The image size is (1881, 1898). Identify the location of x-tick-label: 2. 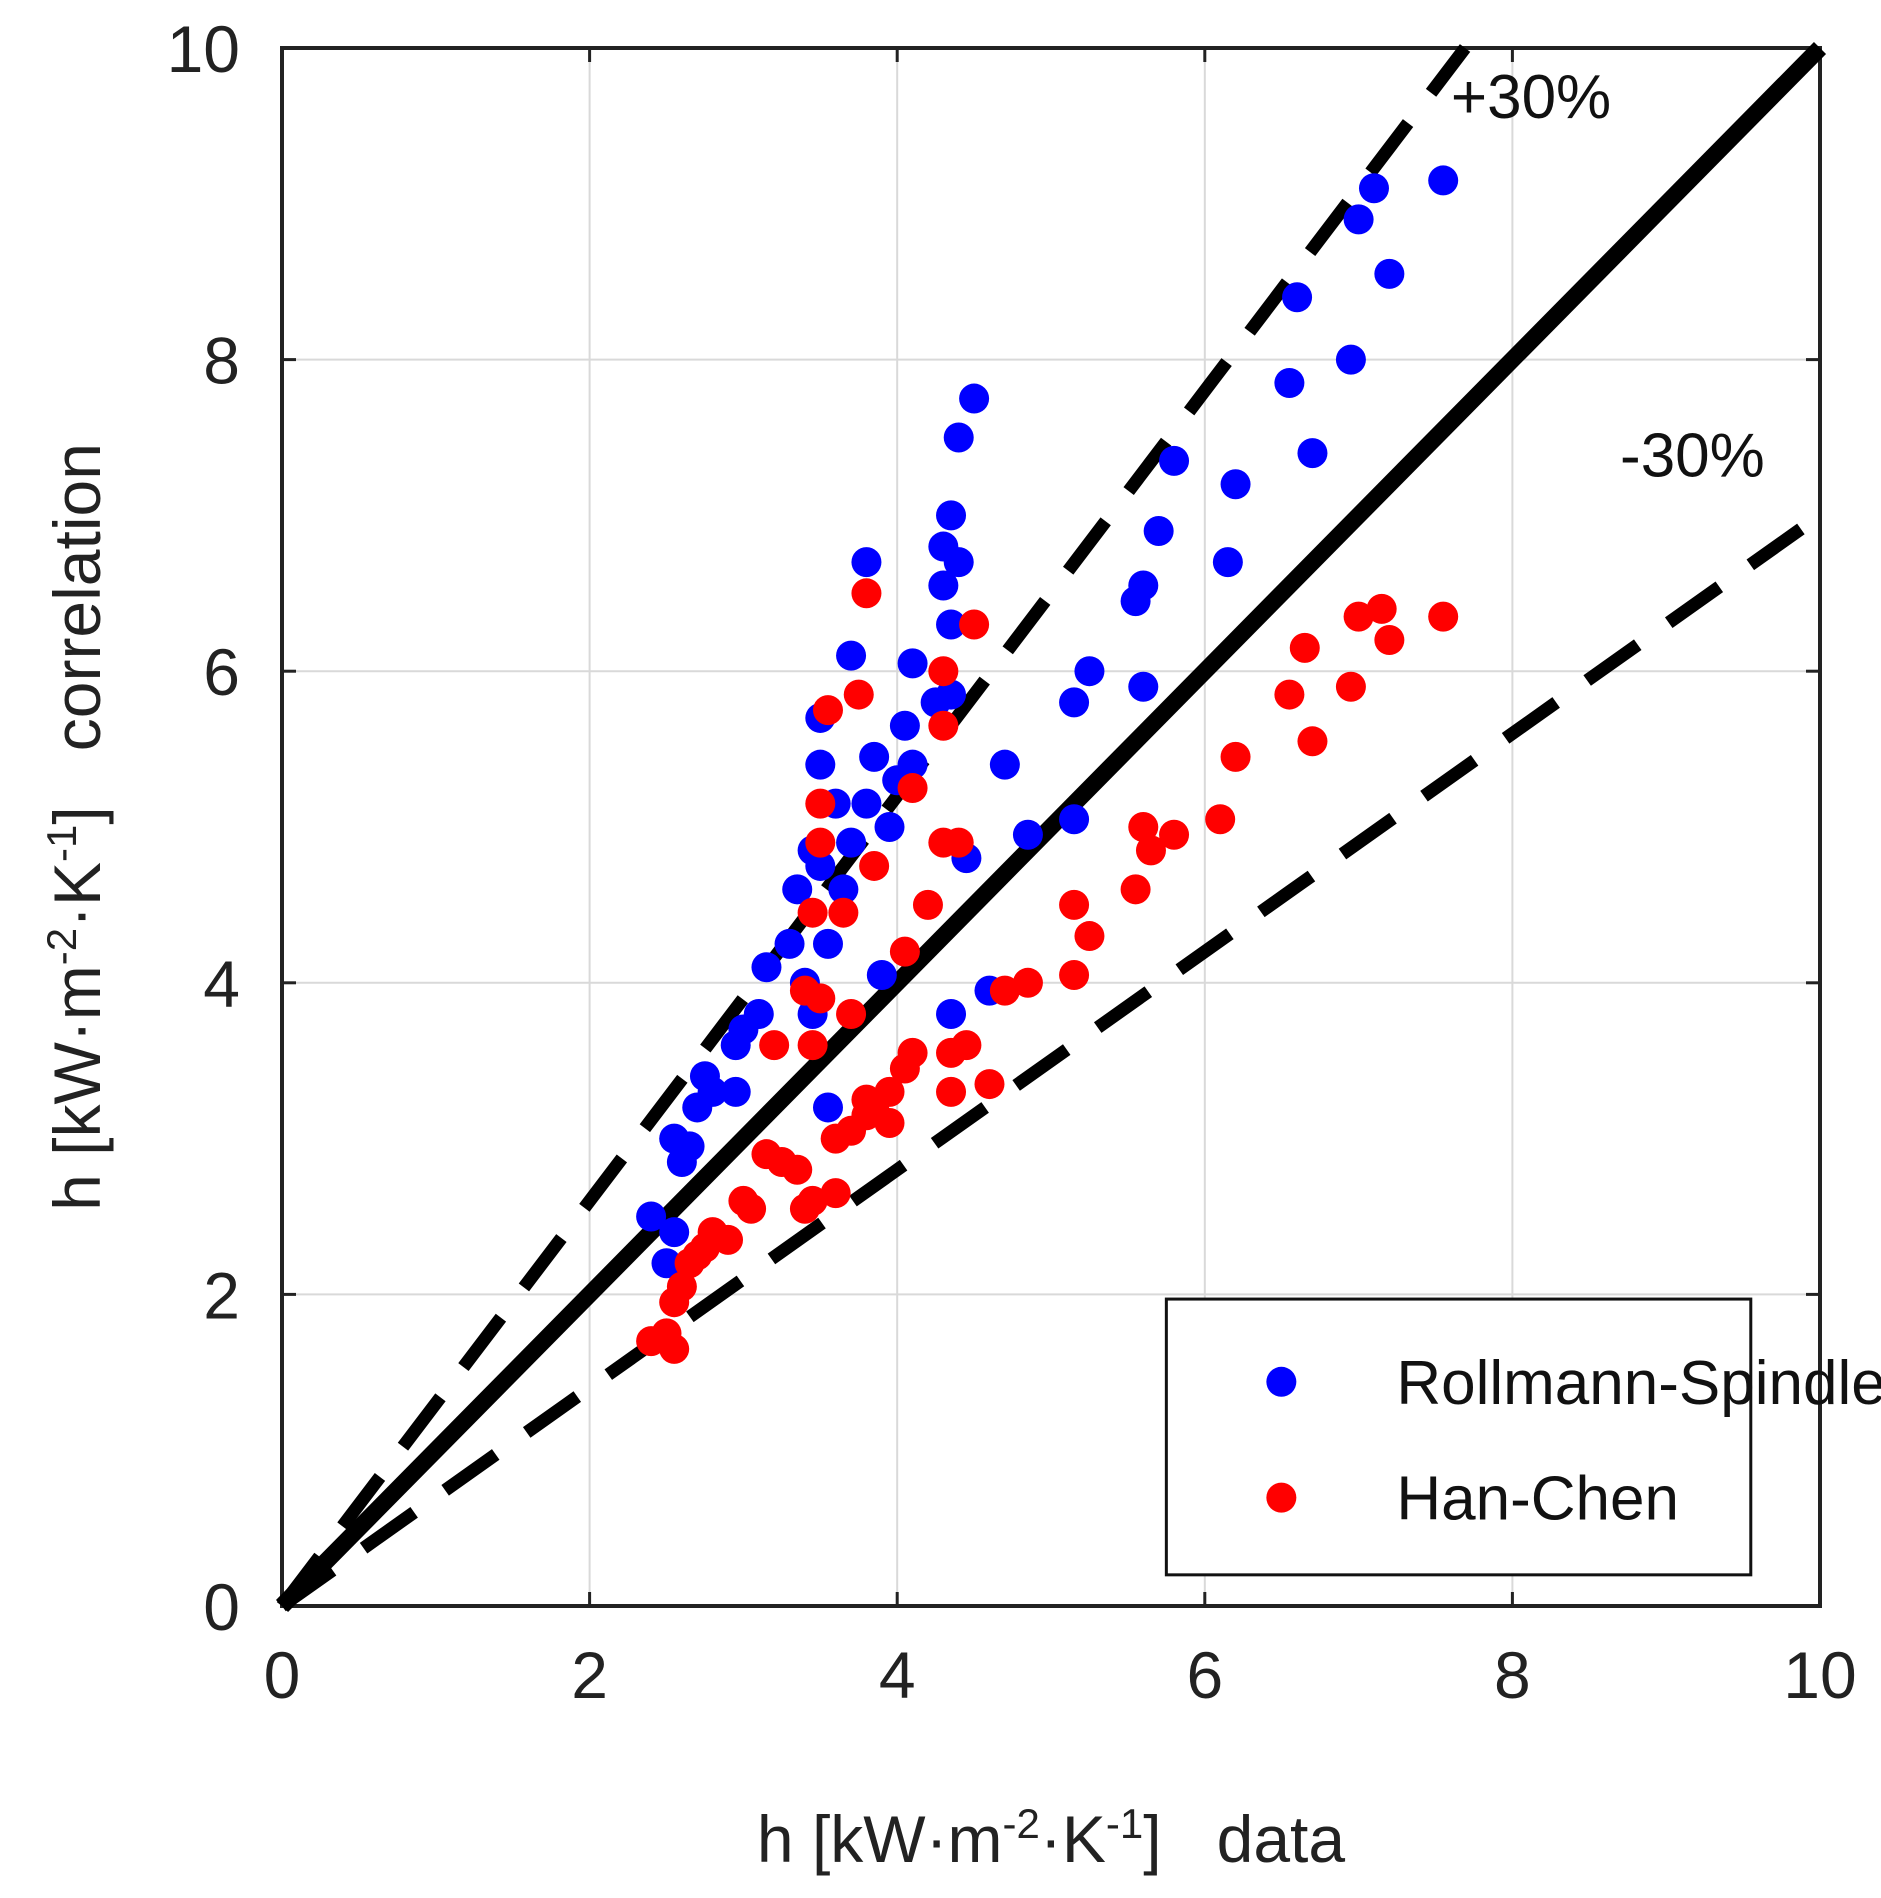
(589, 1675).